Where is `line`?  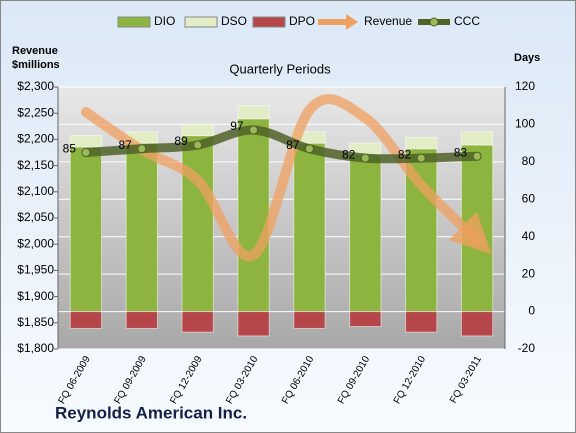 line is located at coordinates (281, 144).